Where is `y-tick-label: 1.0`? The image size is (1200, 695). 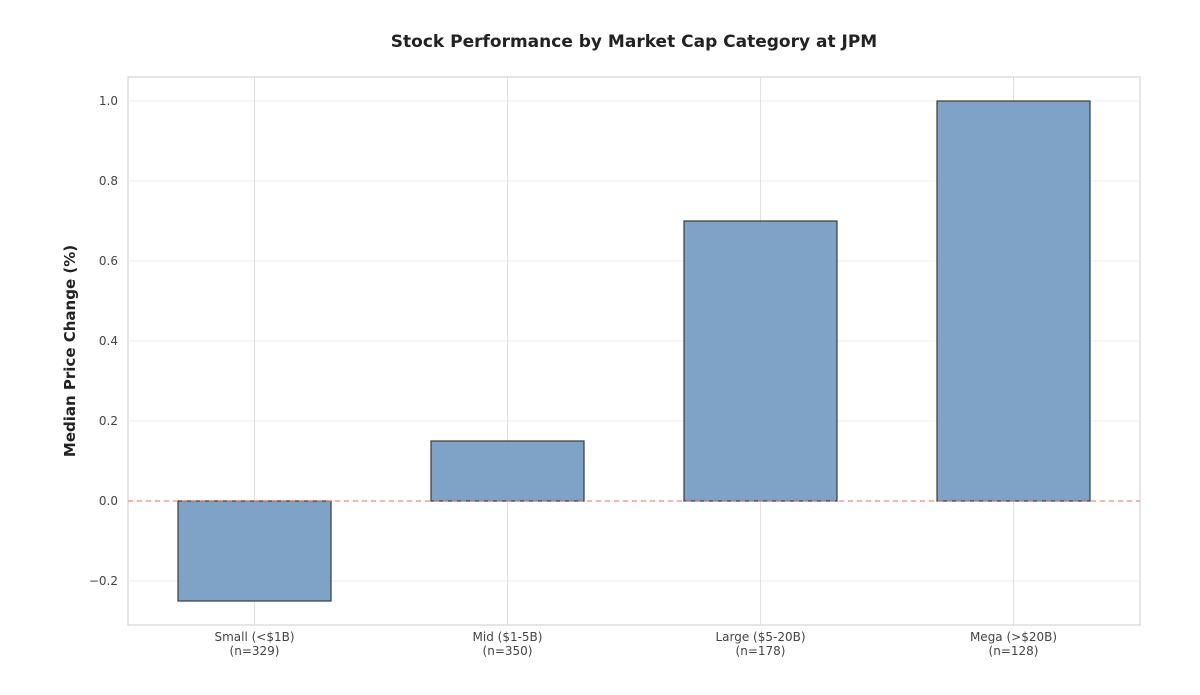
y-tick-label: 1.0 is located at coordinates (108, 101).